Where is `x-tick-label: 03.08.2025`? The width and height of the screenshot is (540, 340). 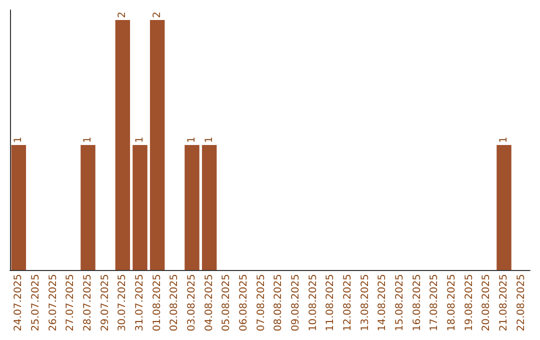 x-tick-label: 03.08.2025 is located at coordinates (192, 303).